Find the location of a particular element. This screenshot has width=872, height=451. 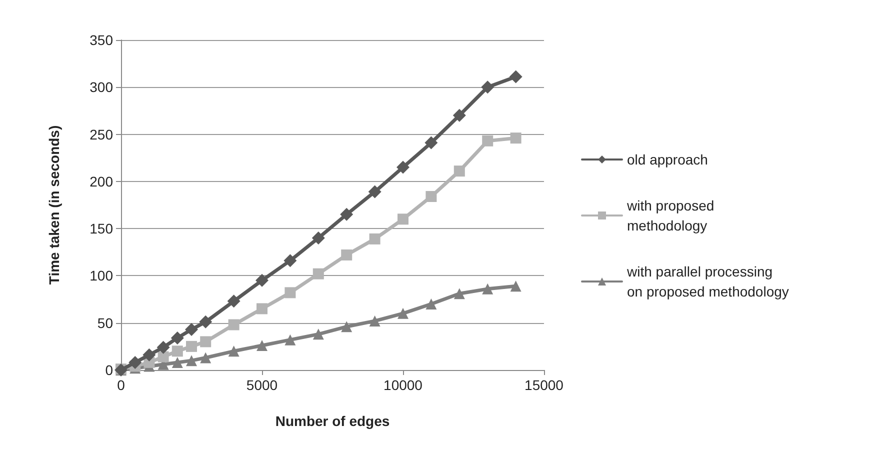

x-axis-title: Number of edges is located at coordinates (332, 421).